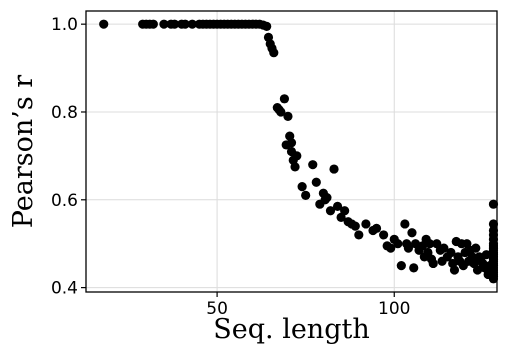 This screenshot has height=347, width=508. What do you see at coordinates (64, 25) in the screenshot?
I see `y-tick-label: 1.0` at bounding box center [64, 25].